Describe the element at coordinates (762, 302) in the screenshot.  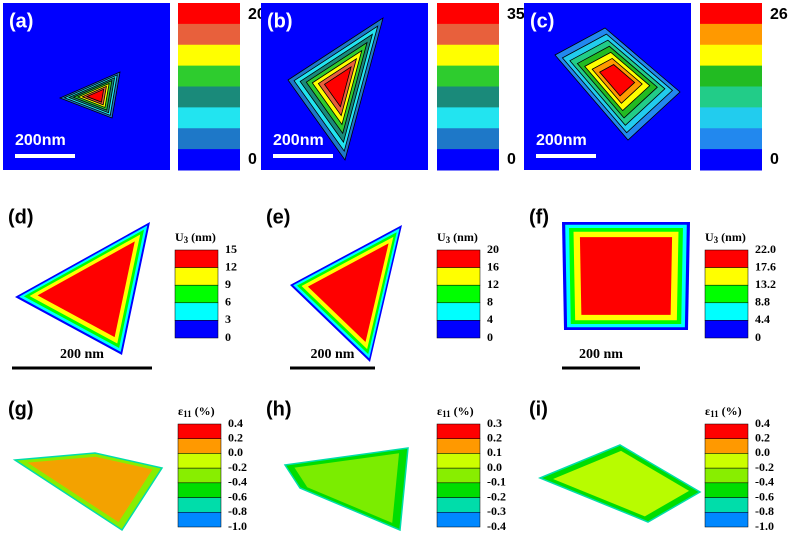
I see `colorbar-tick: 8.8` at that location.